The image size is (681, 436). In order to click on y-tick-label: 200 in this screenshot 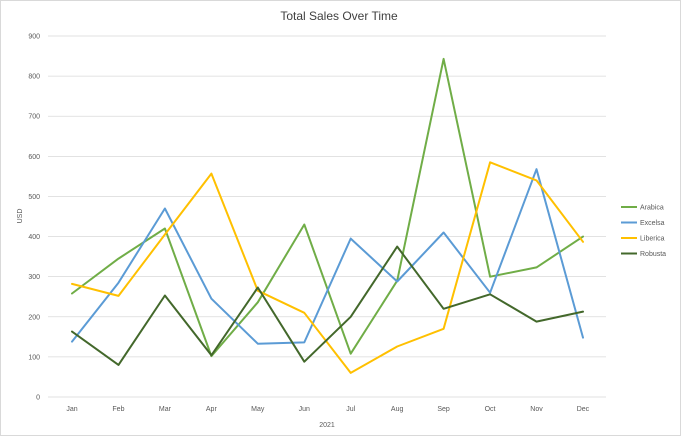, I will do `click(34, 317)`.